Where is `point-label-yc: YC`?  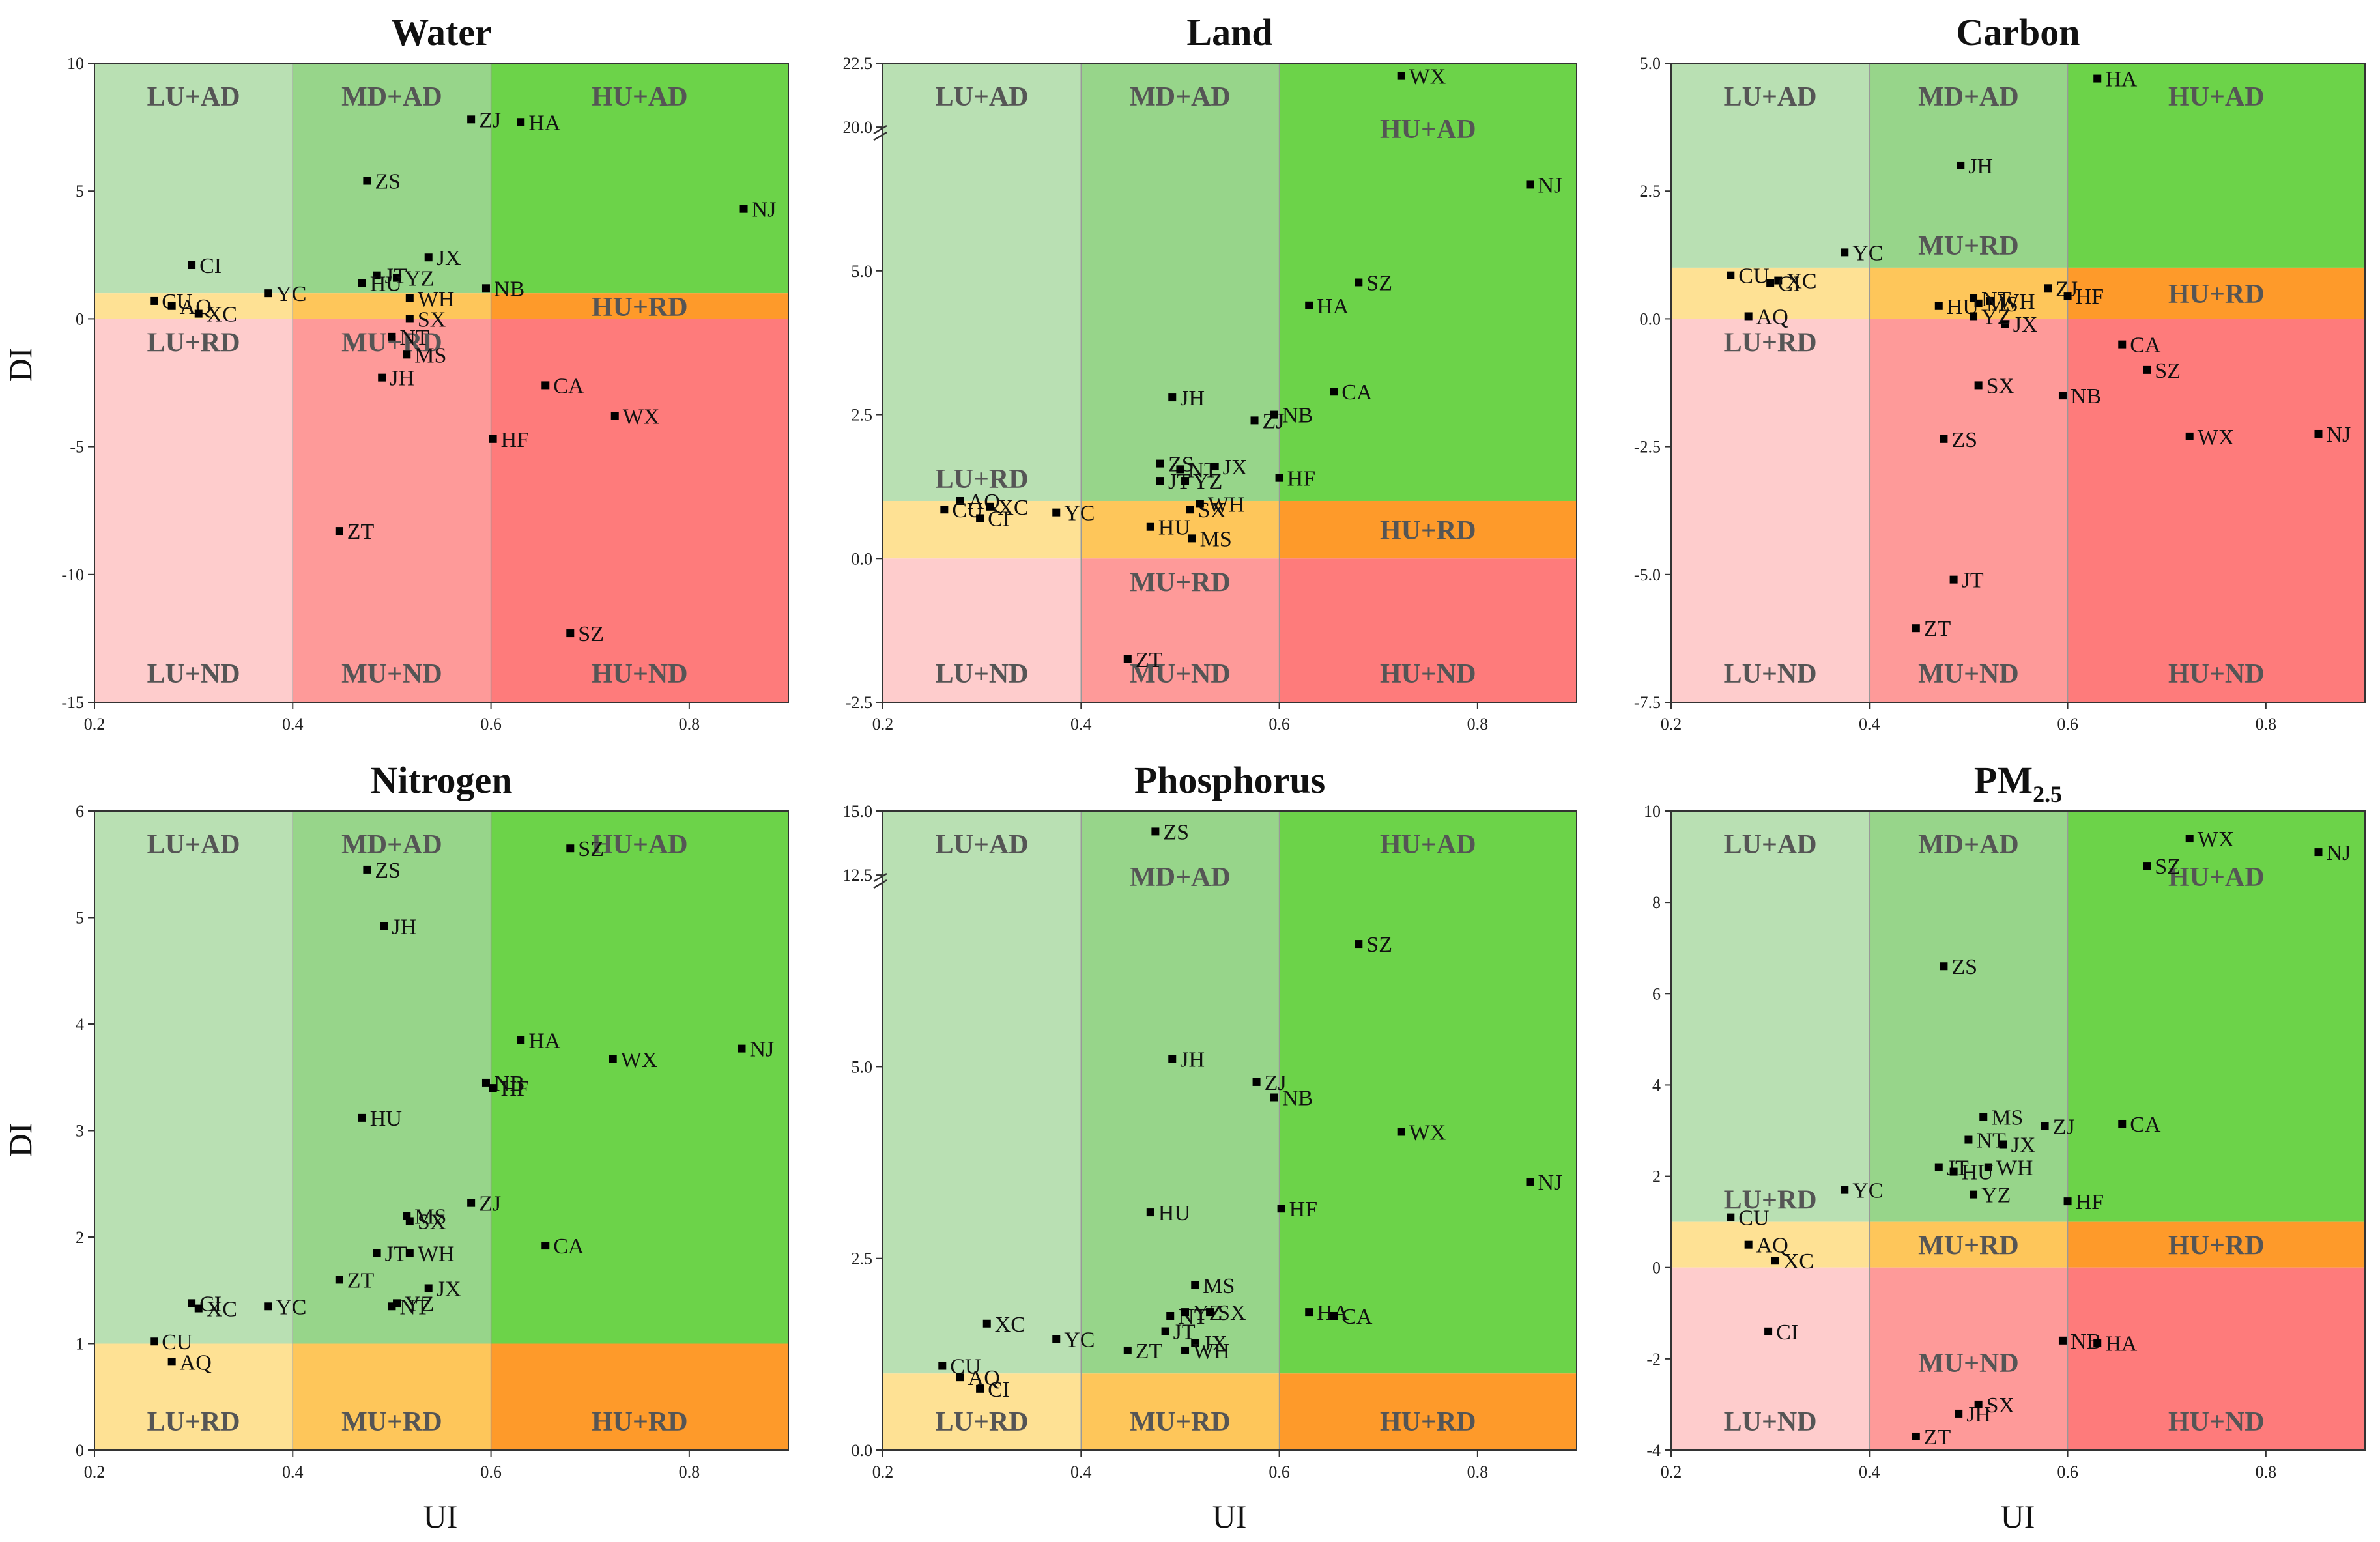 point-label-yc: YC is located at coordinates (1868, 1191).